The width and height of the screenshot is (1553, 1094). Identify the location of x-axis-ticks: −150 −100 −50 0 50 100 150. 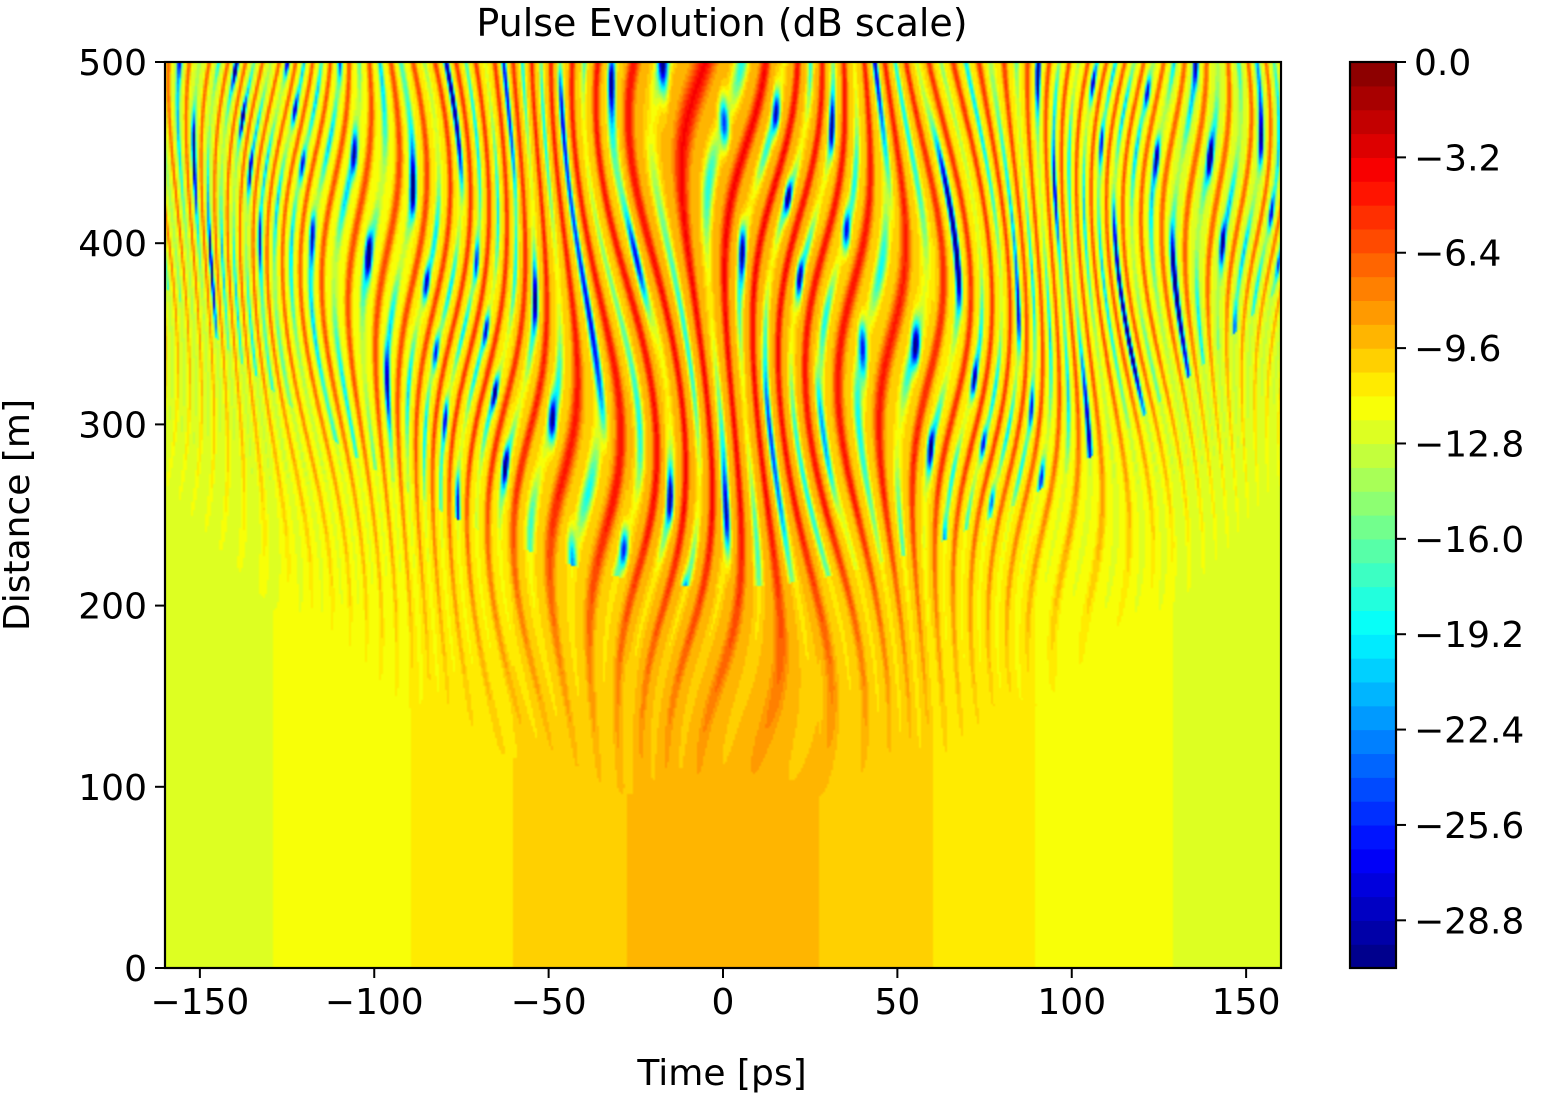
(715, 995).